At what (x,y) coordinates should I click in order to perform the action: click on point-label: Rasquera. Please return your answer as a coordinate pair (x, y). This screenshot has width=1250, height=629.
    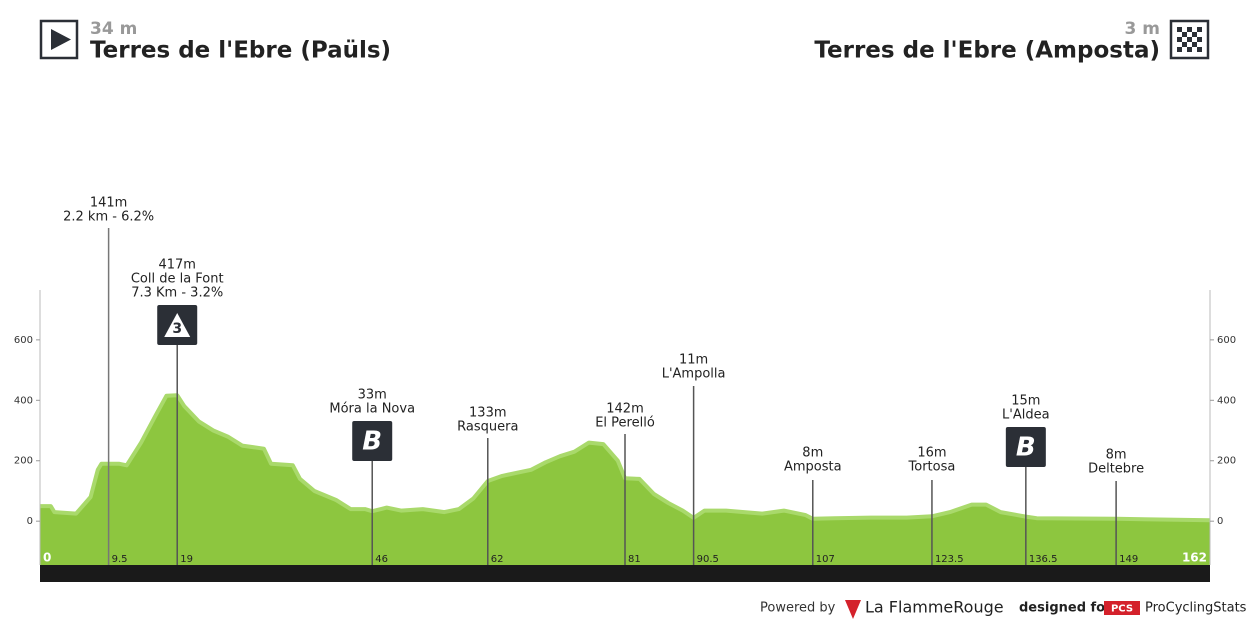
    Looking at the image, I should click on (487, 427).